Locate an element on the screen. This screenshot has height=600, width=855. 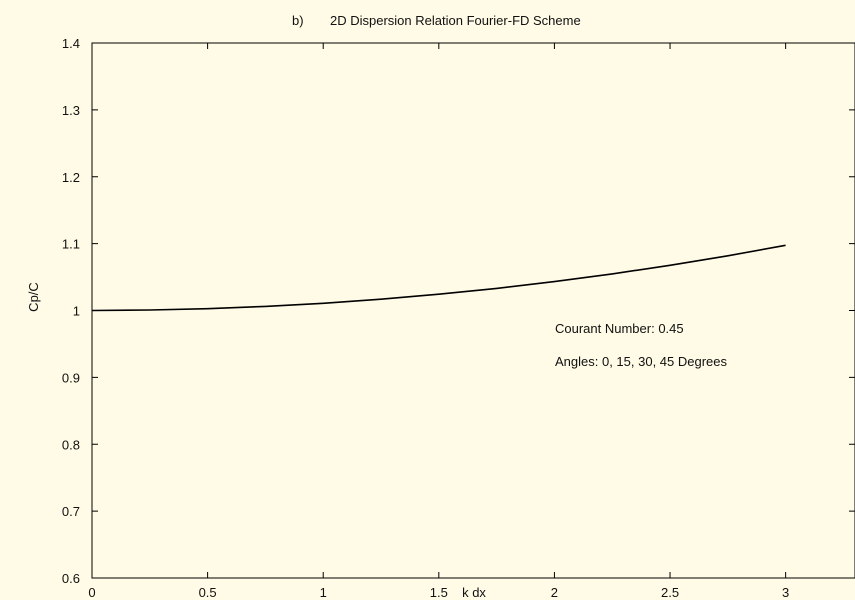
series-line is located at coordinates (438, 278).